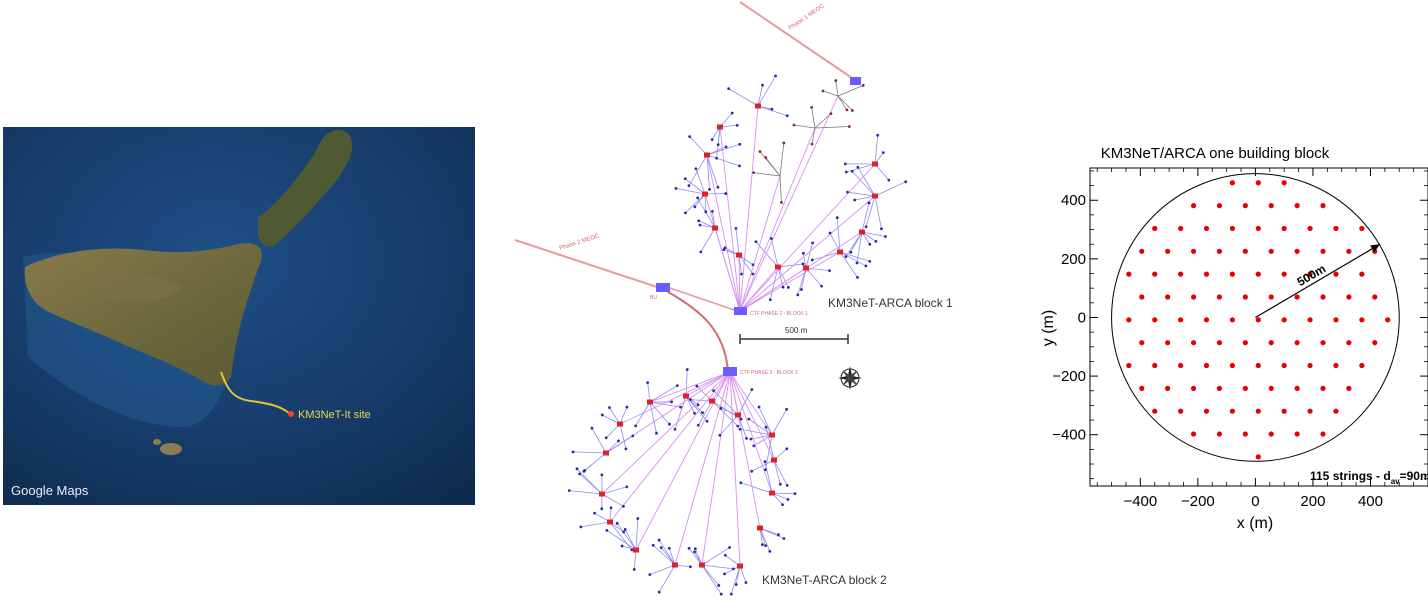 Image resolution: width=1428 pixels, height=604 pixels. What do you see at coordinates (797, 41) in the screenshot?
I see `phase1-cable` at bounding box center [797, 41].